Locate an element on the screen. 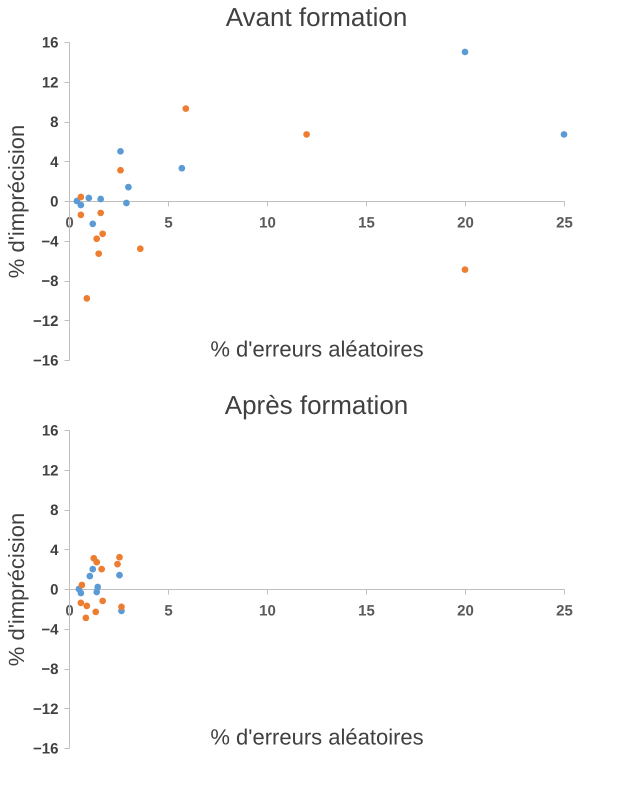  chart-title: Après formation is located at coordinates (316, 405).